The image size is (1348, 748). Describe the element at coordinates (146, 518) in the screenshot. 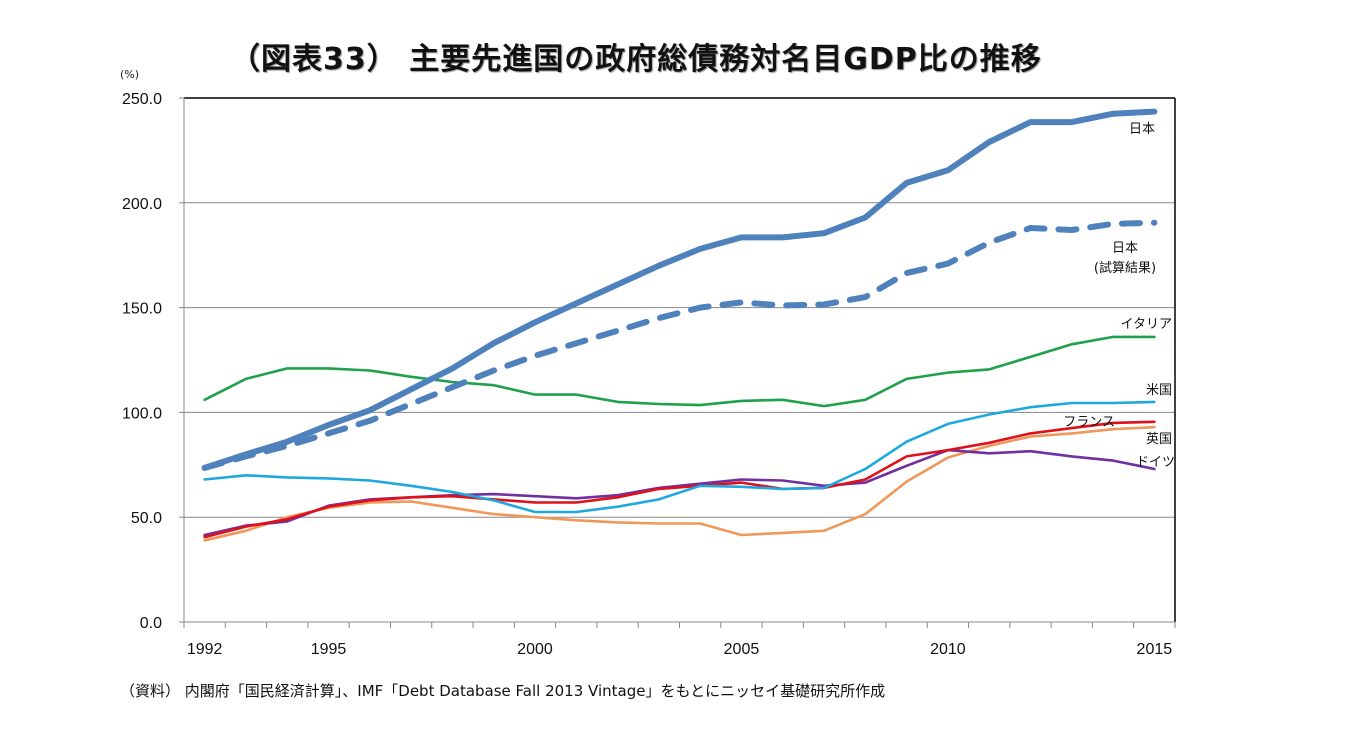

I see `y-tick-label: 50.0` at that location.